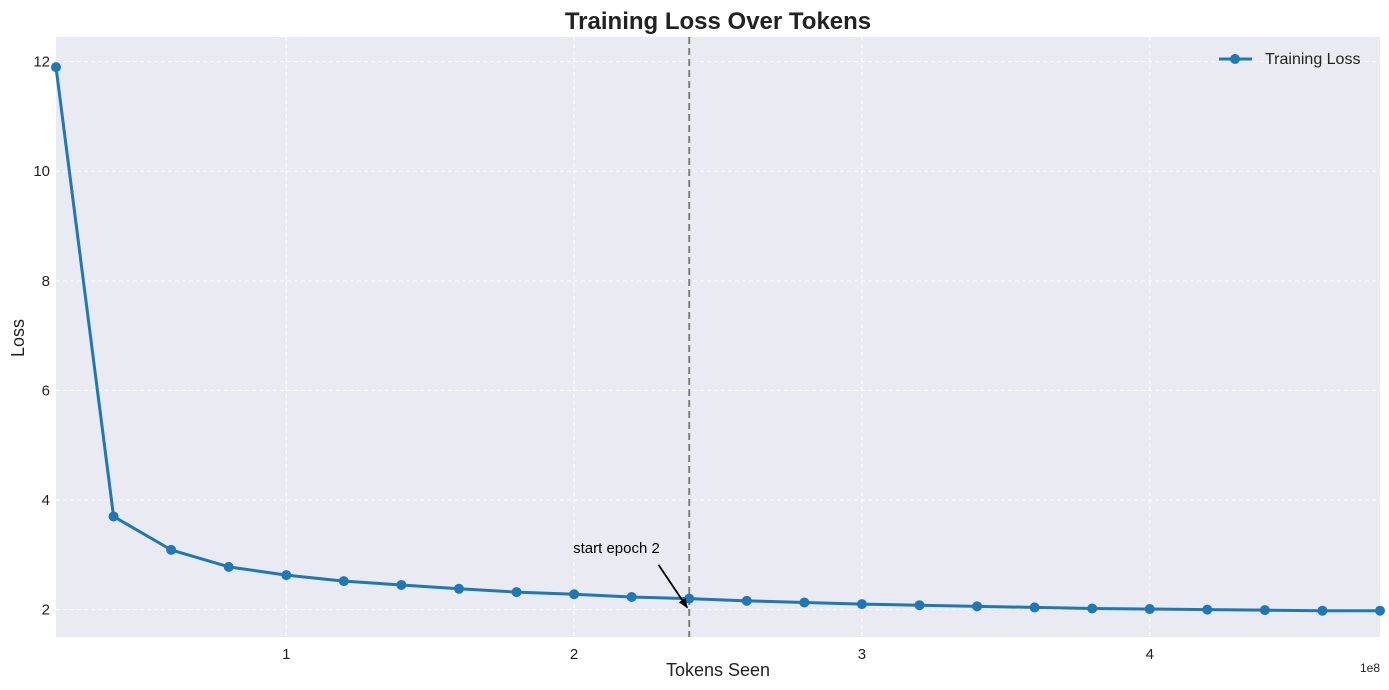 The width and height of the screenshot is (1389, 690). I want to click on y-tick-label: 8, so click(46, 281).